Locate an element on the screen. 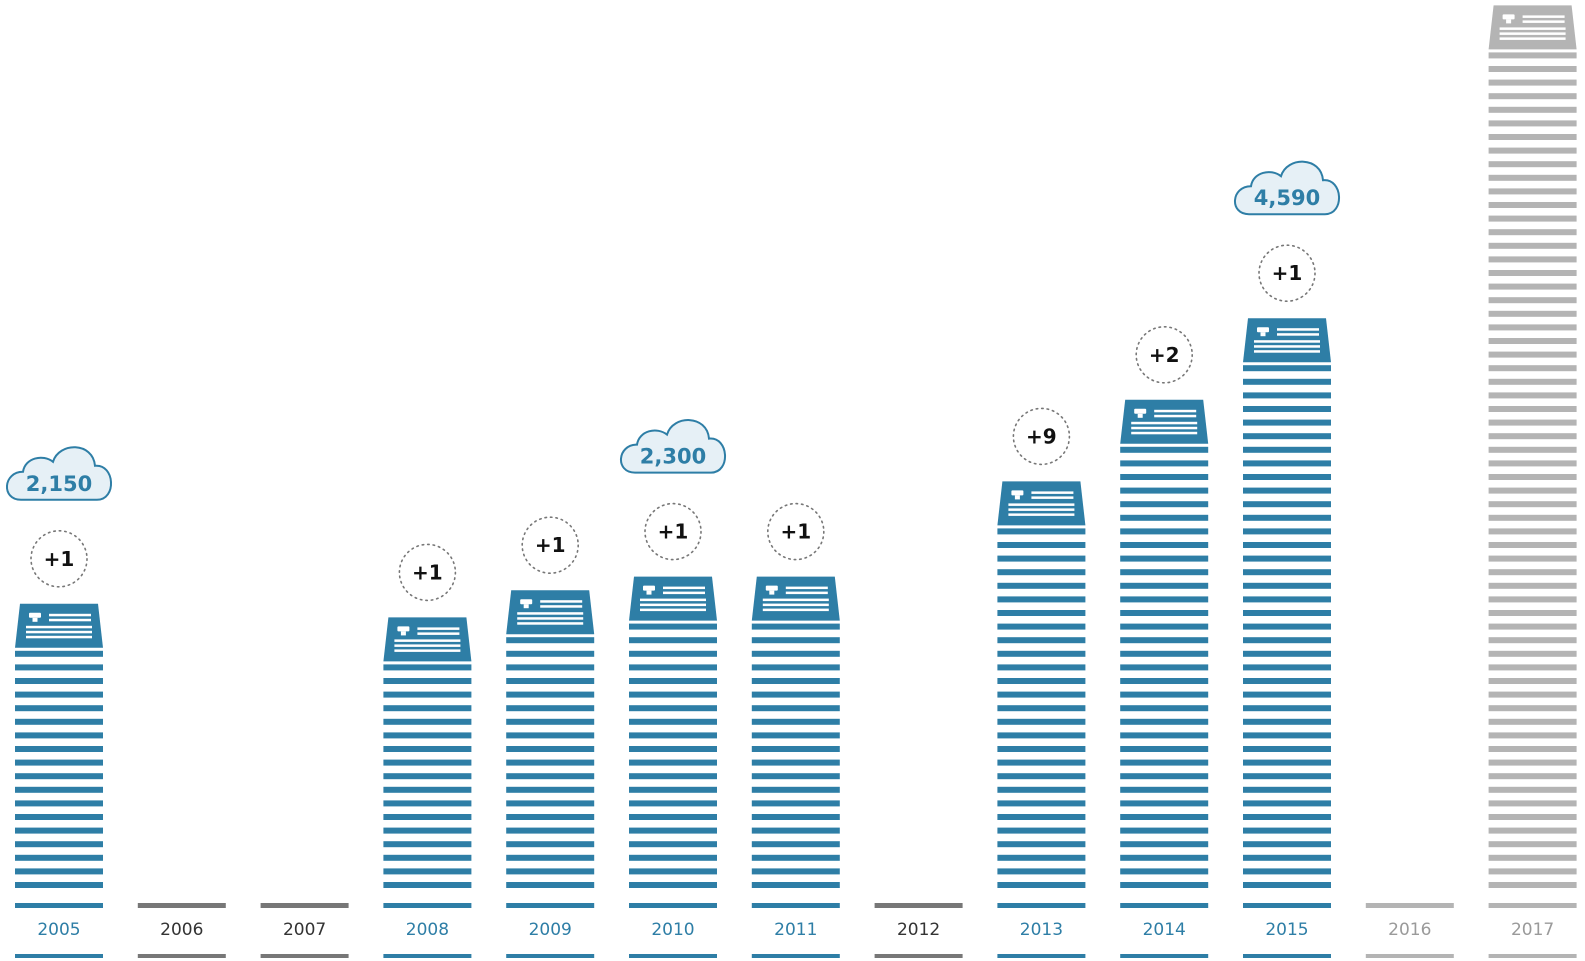 The height and width of the screenshot is (961, 1585). year-label: 2012 is located at coordinates (918, 930).